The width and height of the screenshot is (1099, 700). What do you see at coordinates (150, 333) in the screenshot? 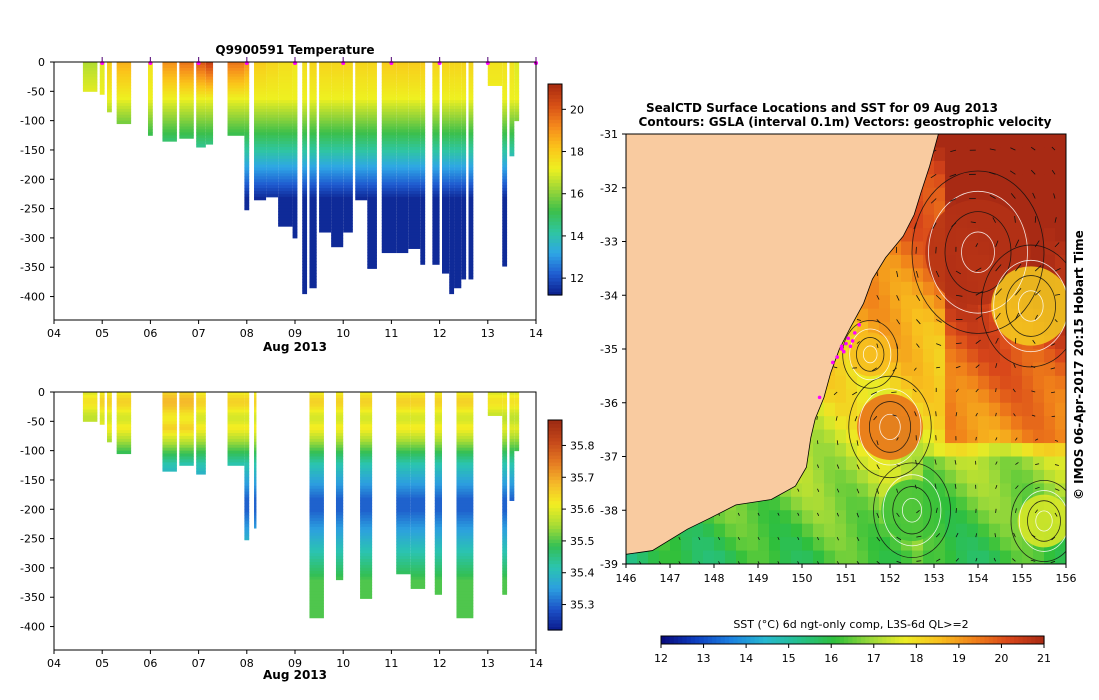
I see `x-tick-label: 06` at bounding box center [150, 333].